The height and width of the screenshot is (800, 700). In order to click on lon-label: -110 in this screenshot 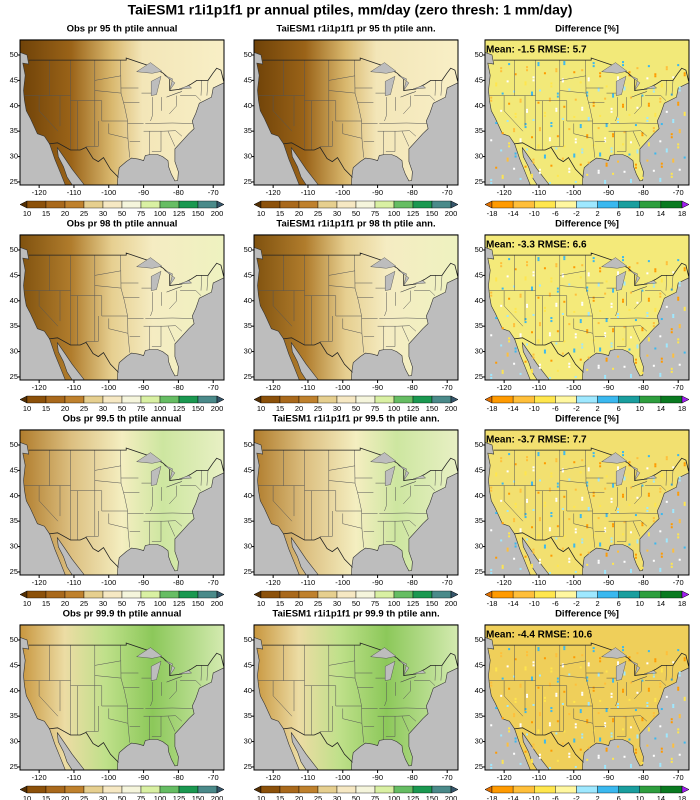, I will do `click(74, 387)`.